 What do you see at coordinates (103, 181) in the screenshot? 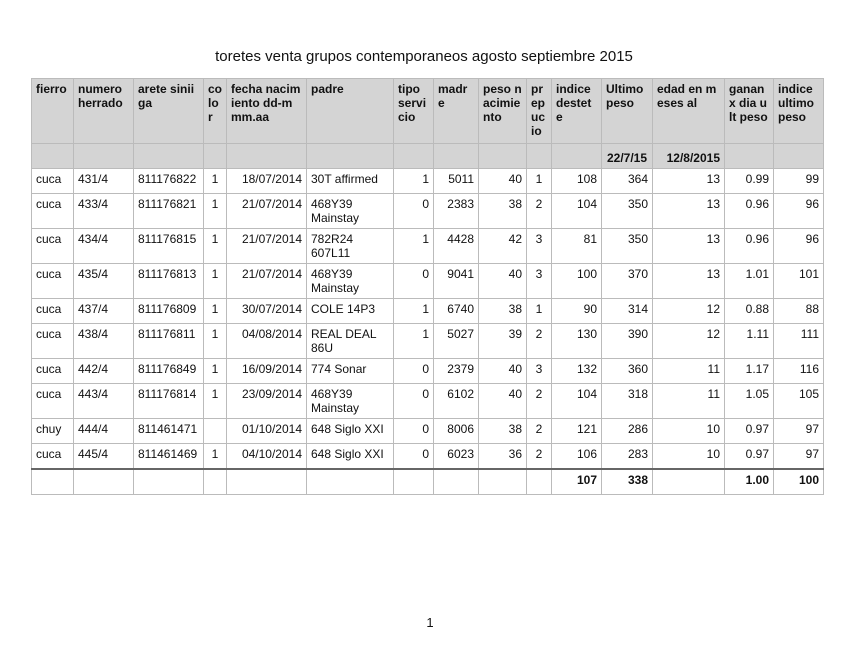
I see `cell: 431/4` at bounding box center [103, 181].